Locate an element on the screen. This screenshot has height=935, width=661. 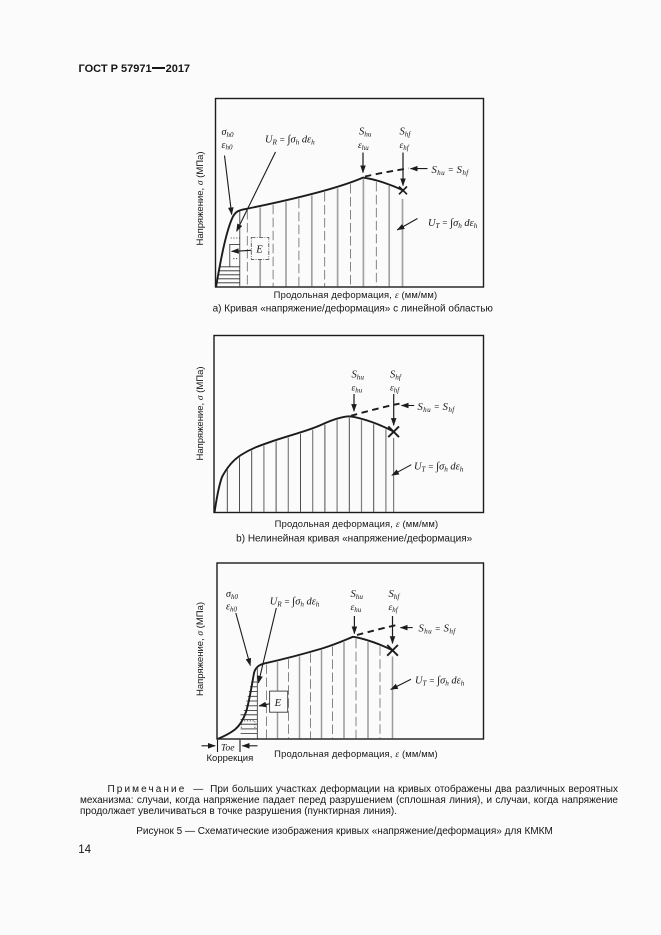
svg-text: Toe is located at coordinates (228, 748).